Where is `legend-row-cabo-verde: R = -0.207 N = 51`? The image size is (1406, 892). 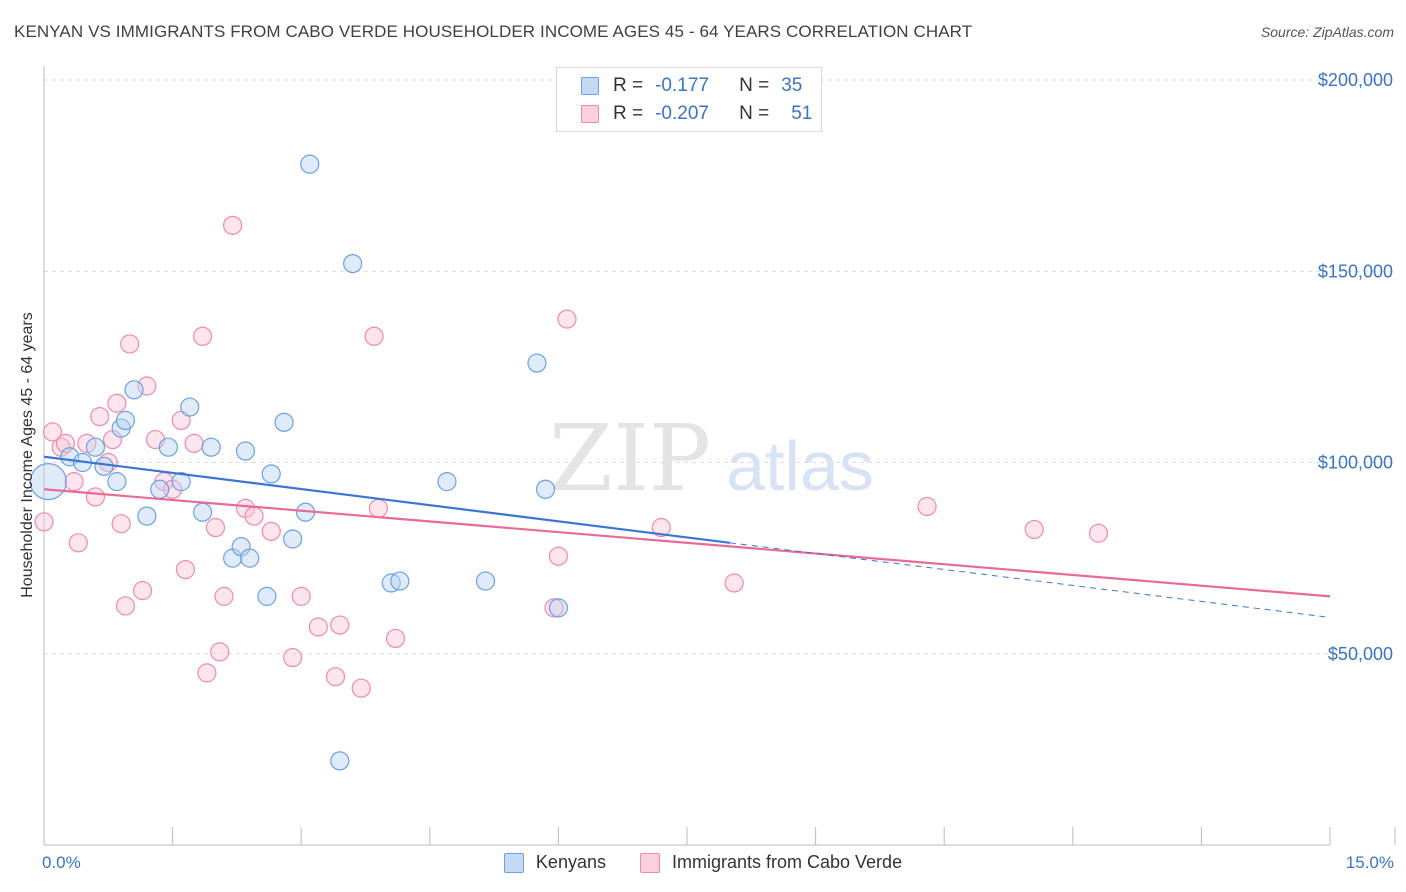
legend-row-cabo-verde: R = -0.207 N = 51 is located at coordinates (696, 114).